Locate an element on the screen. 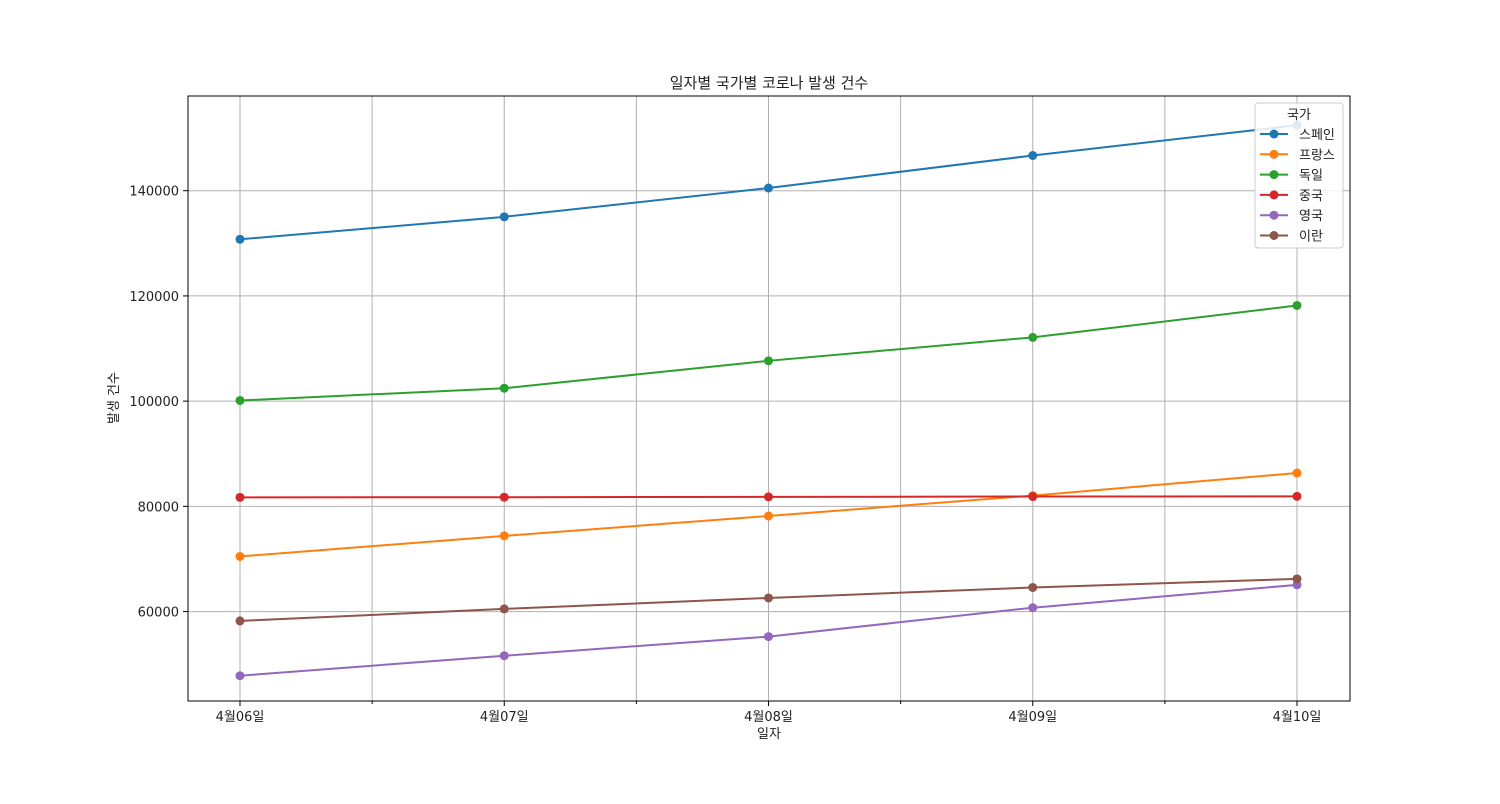 This screenshot has width=1500, height=804. legend-box is located at coordinates (1299, 175).